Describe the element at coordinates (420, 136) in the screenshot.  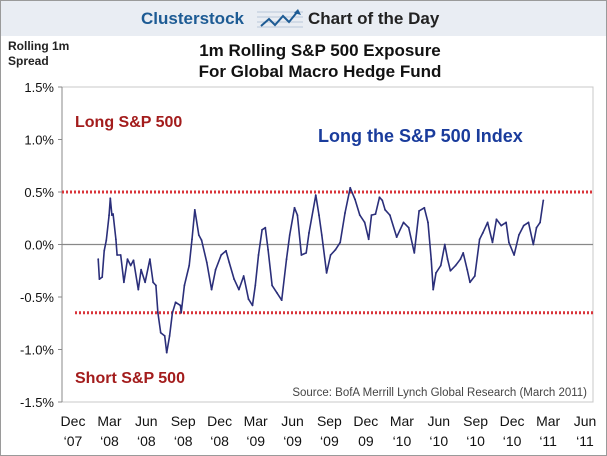
I see `long-index-annotation: Long the S&P 500 Index` at that location.